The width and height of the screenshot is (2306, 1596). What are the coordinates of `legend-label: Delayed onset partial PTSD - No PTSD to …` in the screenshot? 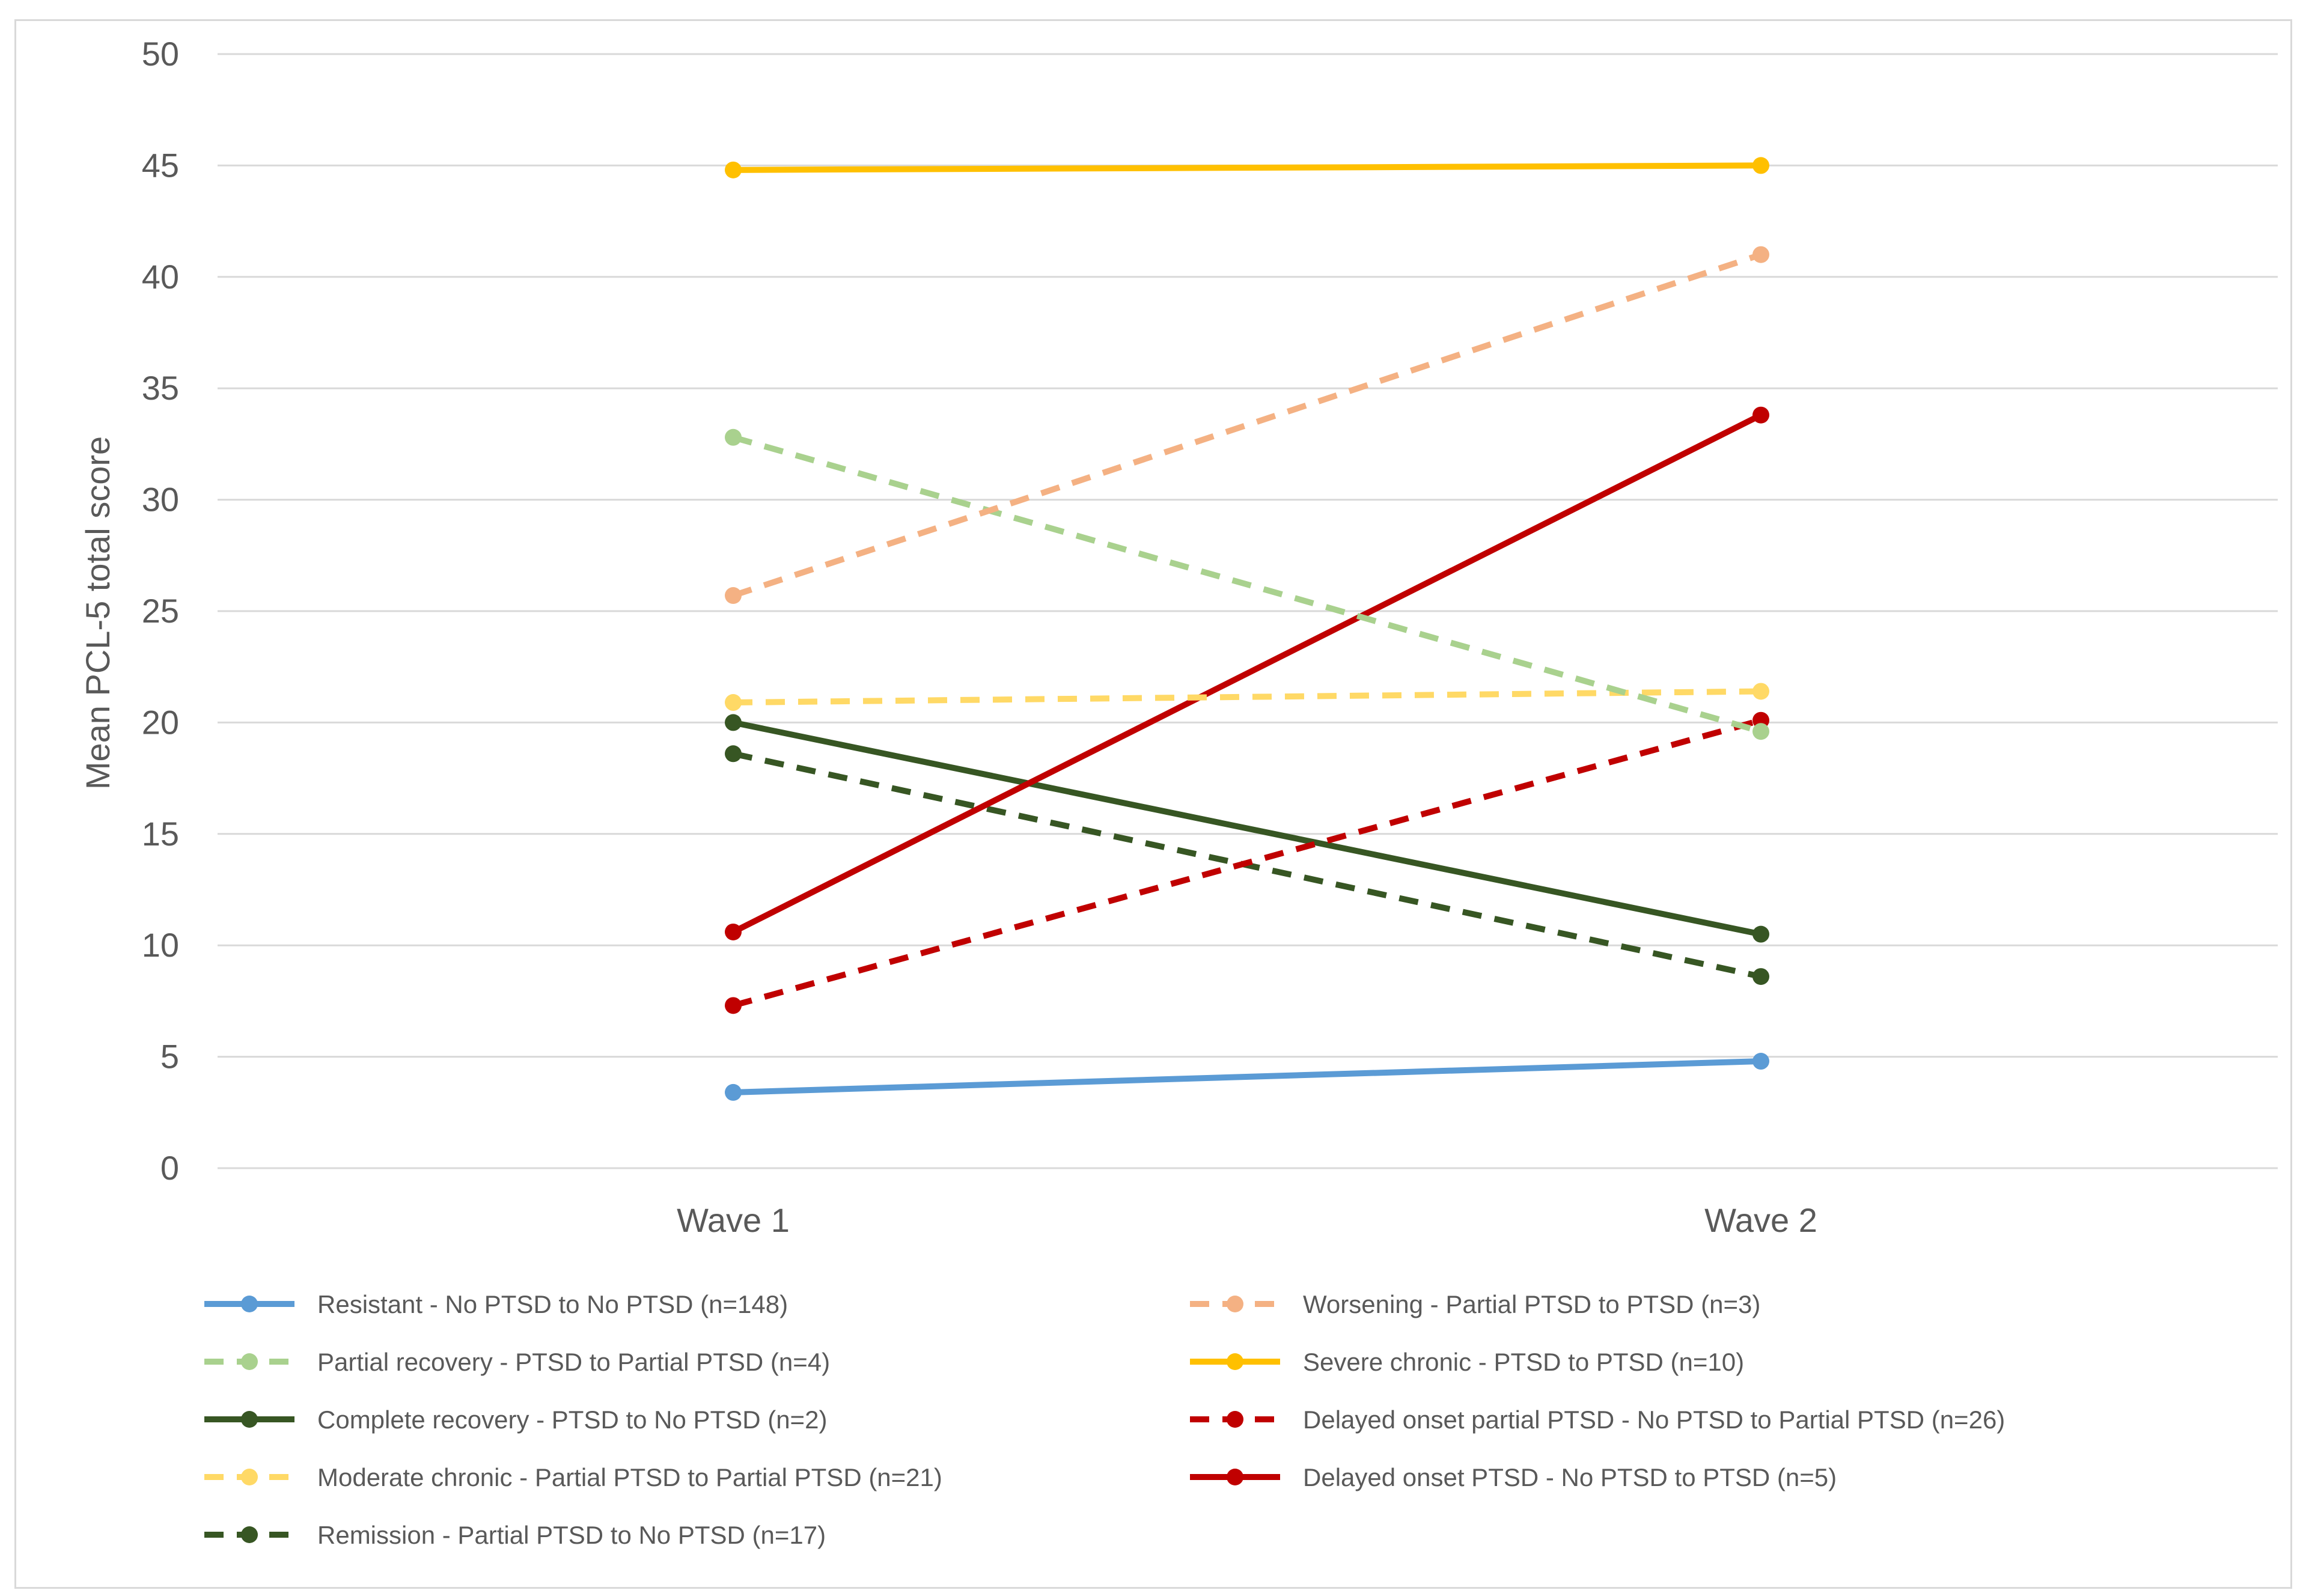 It's located at (1654, 1420).